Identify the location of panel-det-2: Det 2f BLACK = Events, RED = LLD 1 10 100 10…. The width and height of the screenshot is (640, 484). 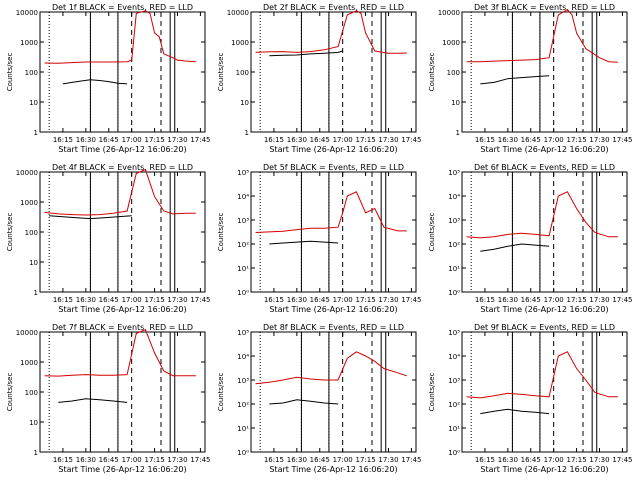
(319, 78).